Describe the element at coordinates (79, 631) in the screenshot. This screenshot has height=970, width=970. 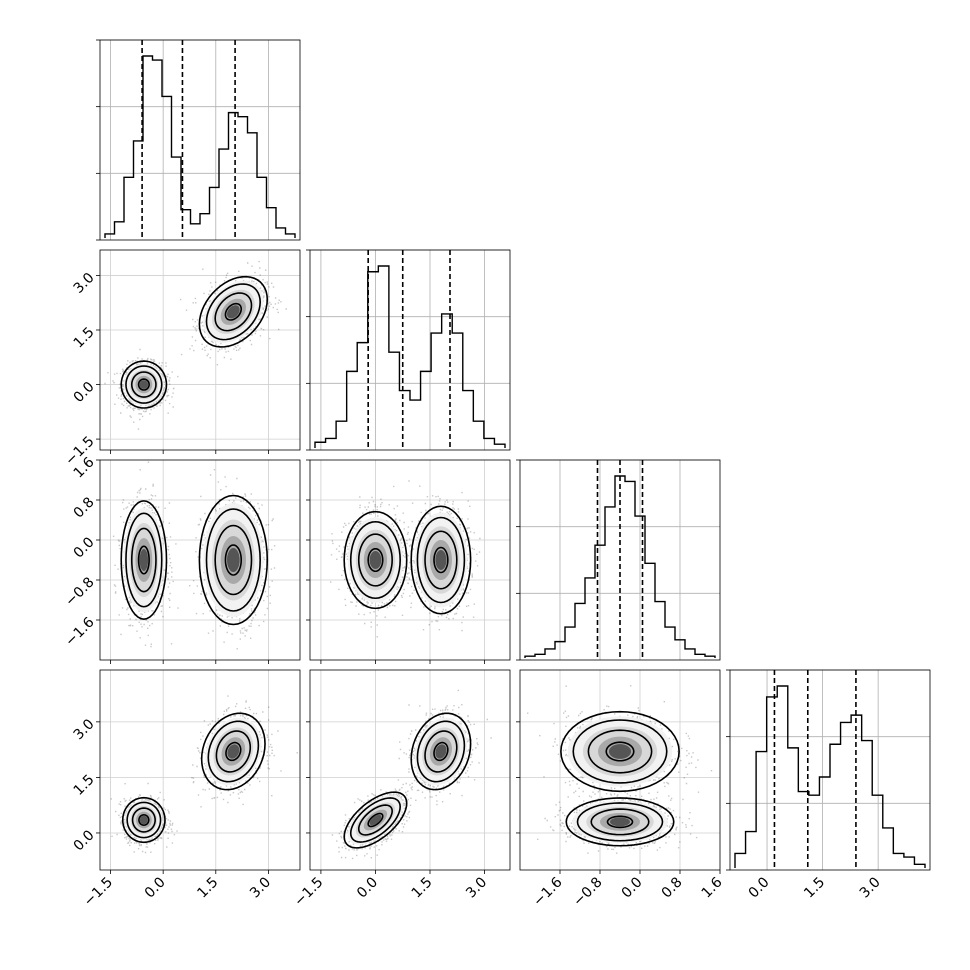
I see `y-tick-label: −1.6` at that location.